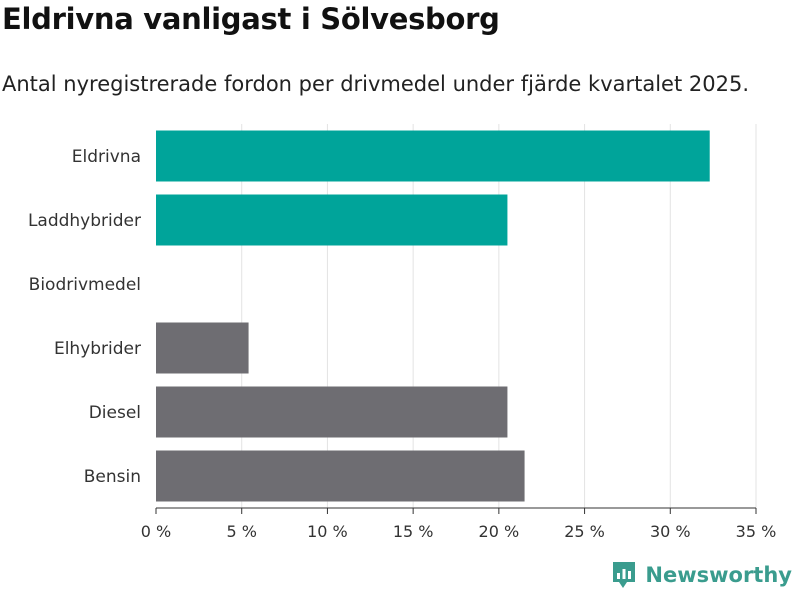 The width and height of the screenshot is (800, 600). Describe the element at coordinates (340, 476) in the screenshot. I see `bar-bensin` at that location.